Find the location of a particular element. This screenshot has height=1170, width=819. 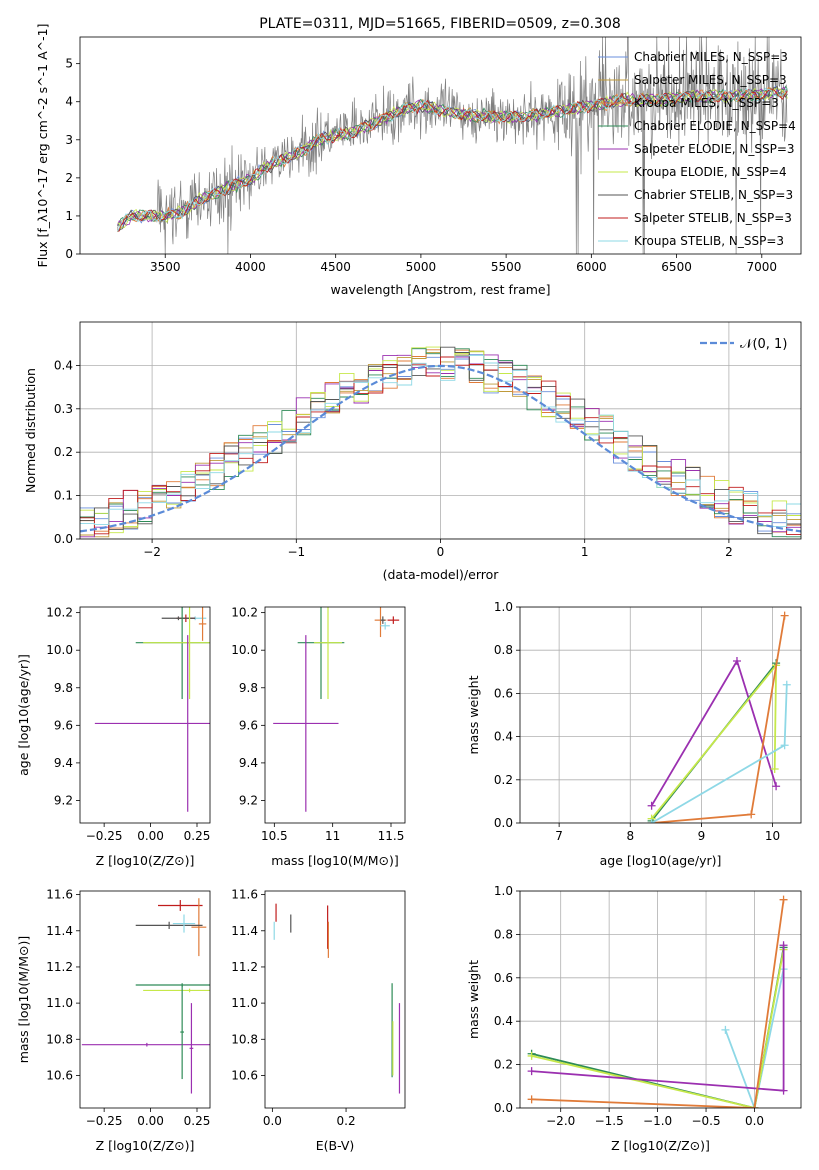

x-axis-label: mass [log10(M/M⊙)] is located at coordinates (335, 860).